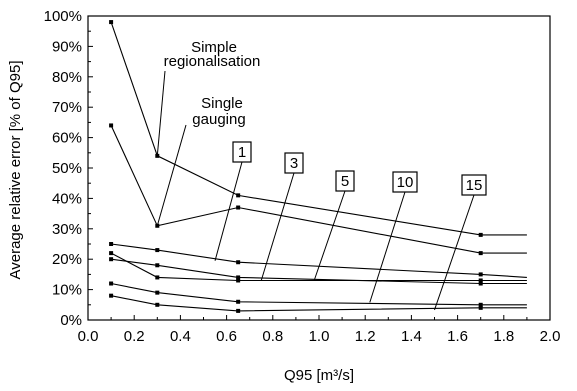 The image size is (577, 391). I want to click on annotation-line: regionalisation, so click(212, 61).